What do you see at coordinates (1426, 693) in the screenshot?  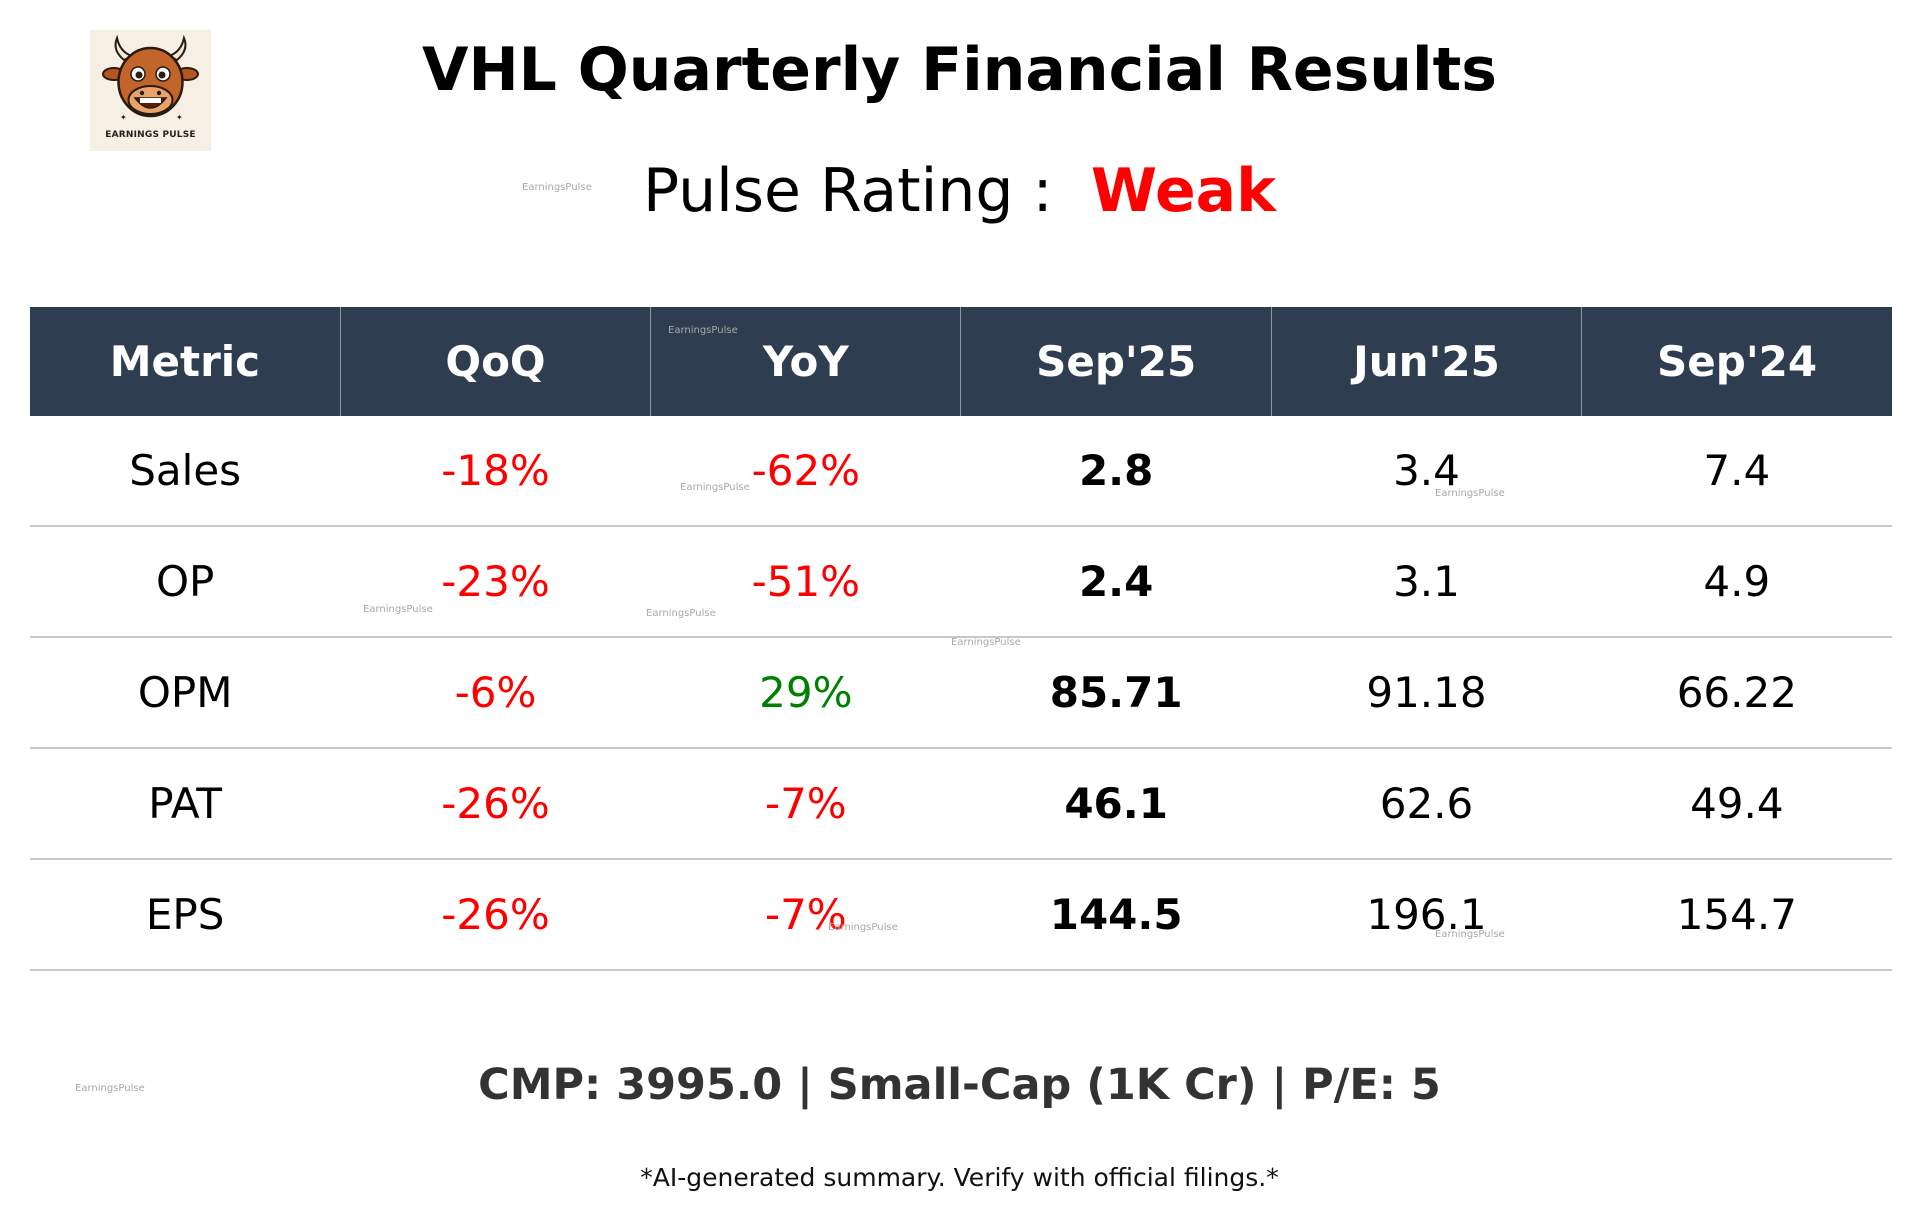 I see `jun25-cell: 91.18` at bounding box center [1426, 693].